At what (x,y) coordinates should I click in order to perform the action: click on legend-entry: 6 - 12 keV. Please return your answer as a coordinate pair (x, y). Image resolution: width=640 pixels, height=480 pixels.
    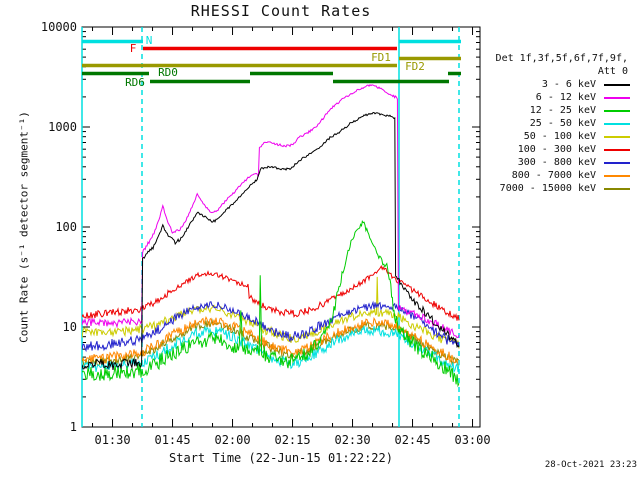
    Looking at the image, I should click on (563, 97).